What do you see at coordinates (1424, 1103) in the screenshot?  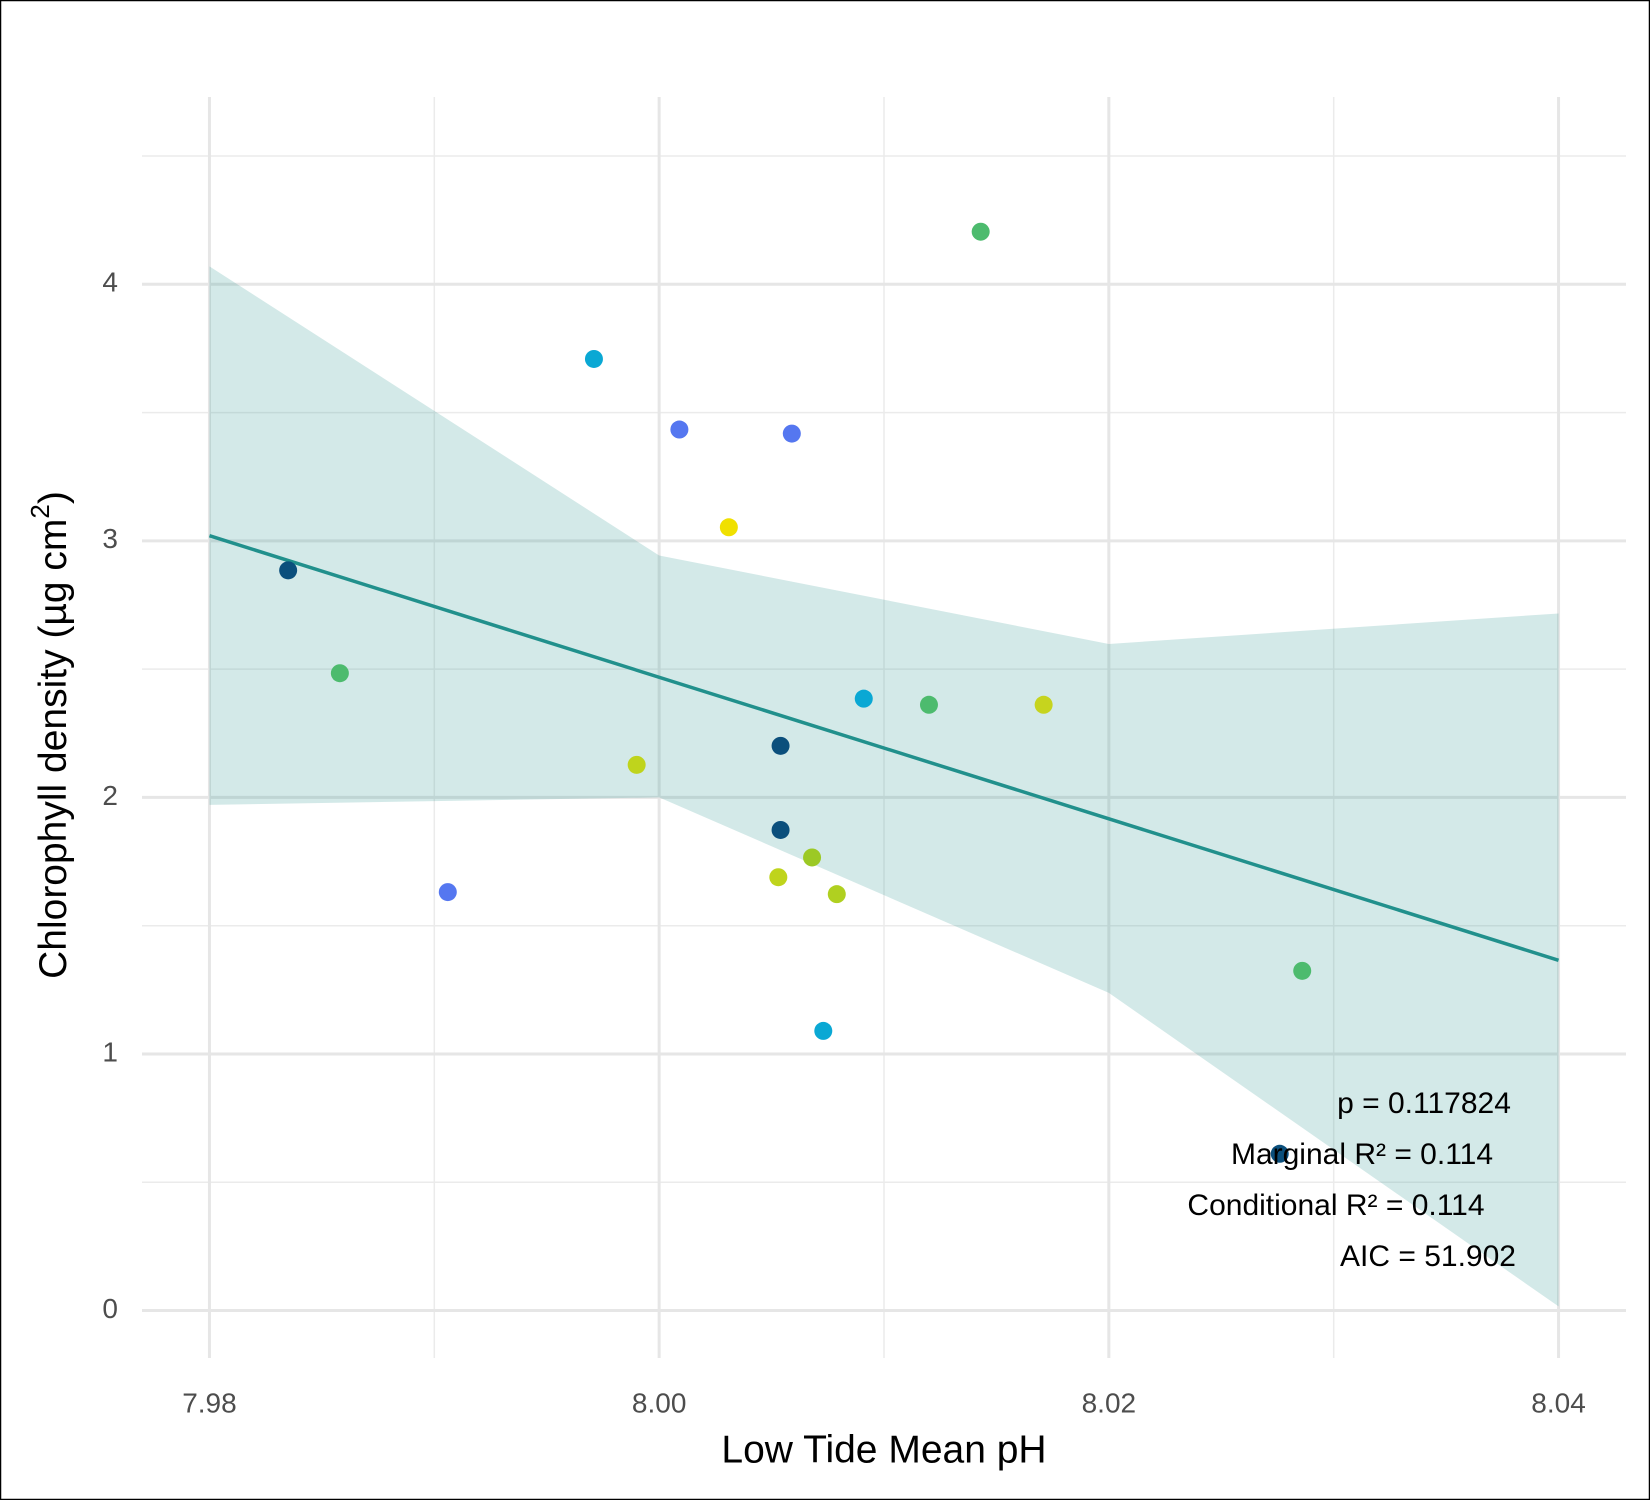 I see `annotation: p = 0.117824` at bounding box center [1424, 1103].